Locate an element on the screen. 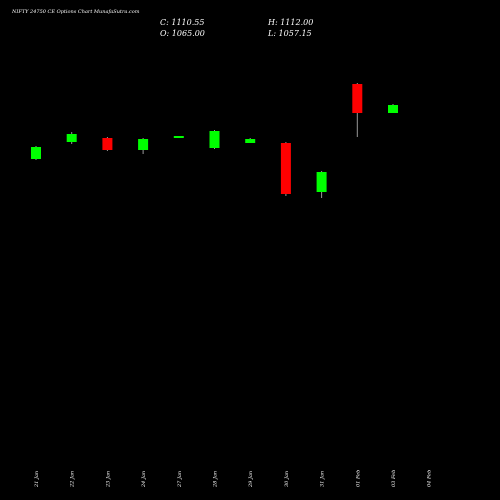 The height and width of the screenshot is (500, 500). x-tick-label: 28 Jan is located at coordinates (216, 479).